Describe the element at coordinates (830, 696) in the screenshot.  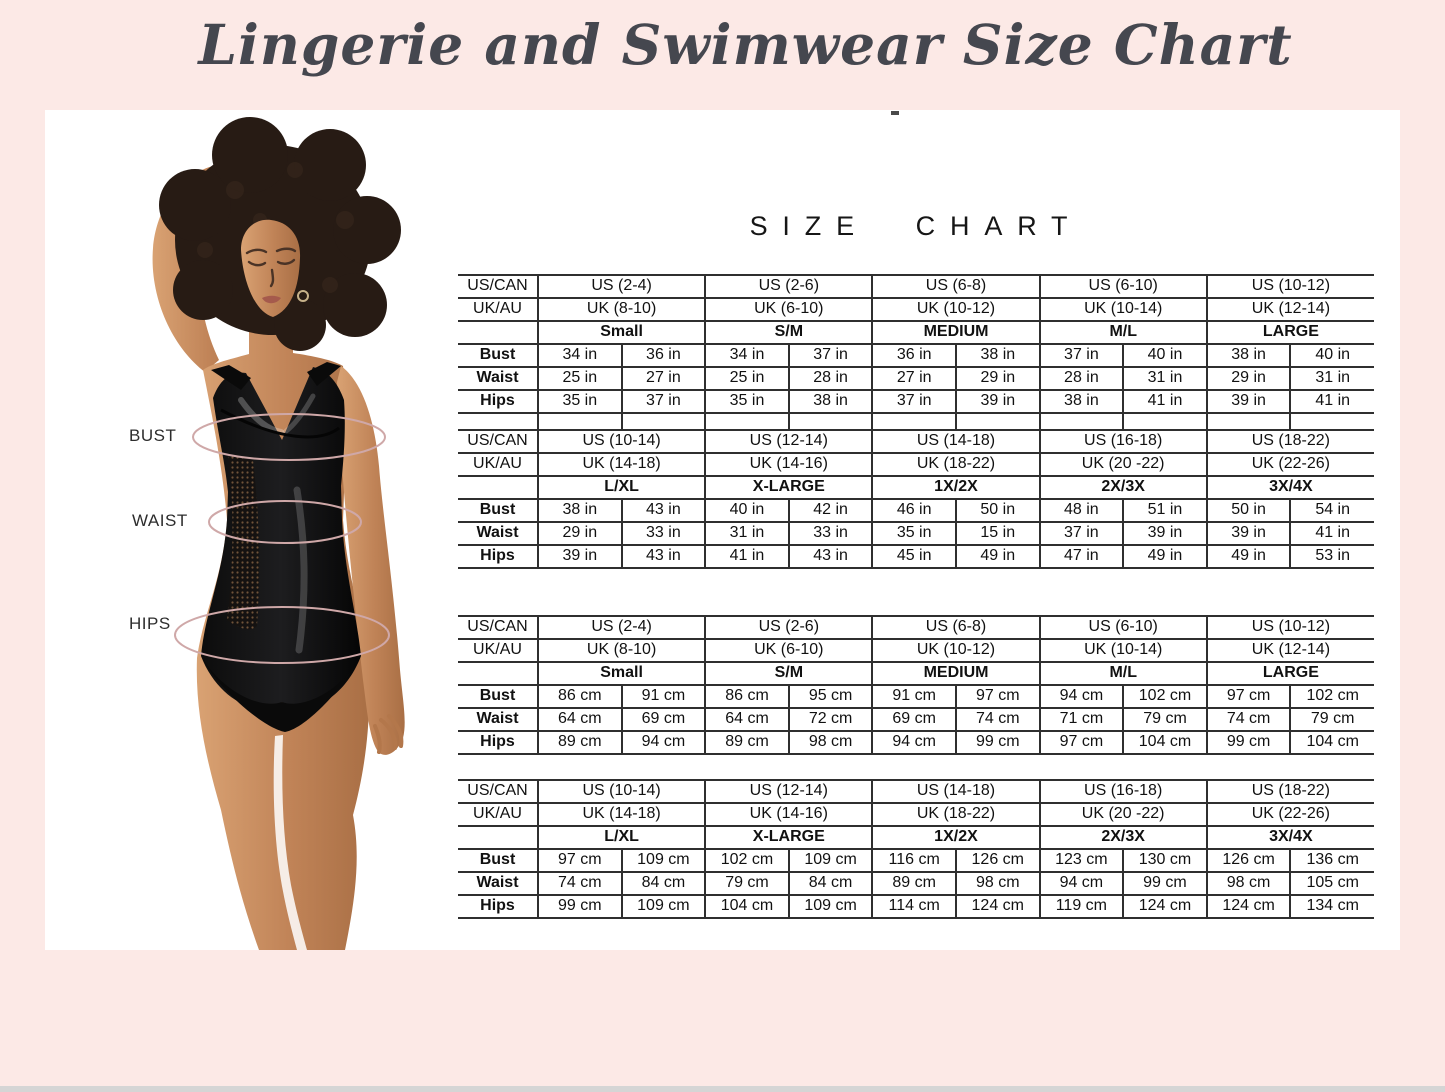
I see `size-table-cell: 95 cm` at that location.